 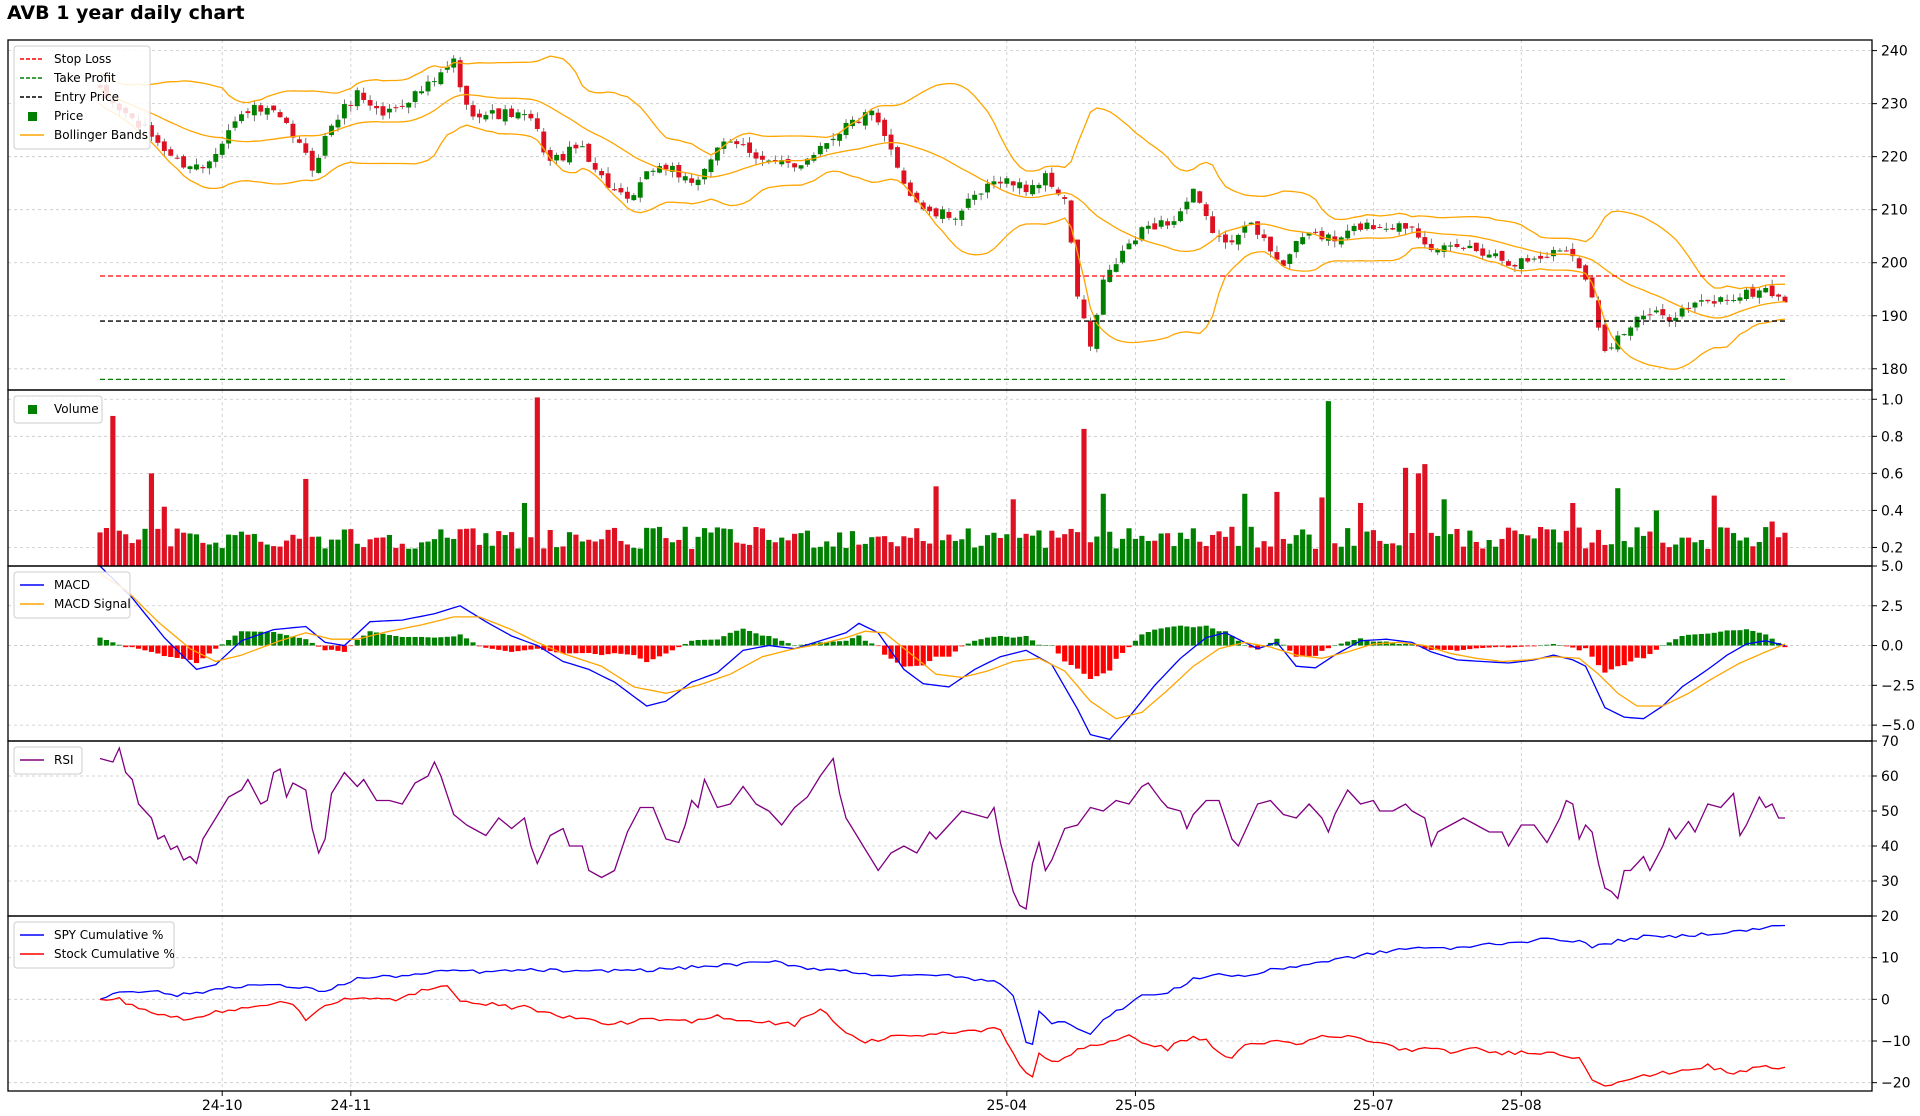 What do you see at coordinates (1892, 567) in the screenshot?
I see `y-tick-label: 5.0` at bounding box center [1892, 567].